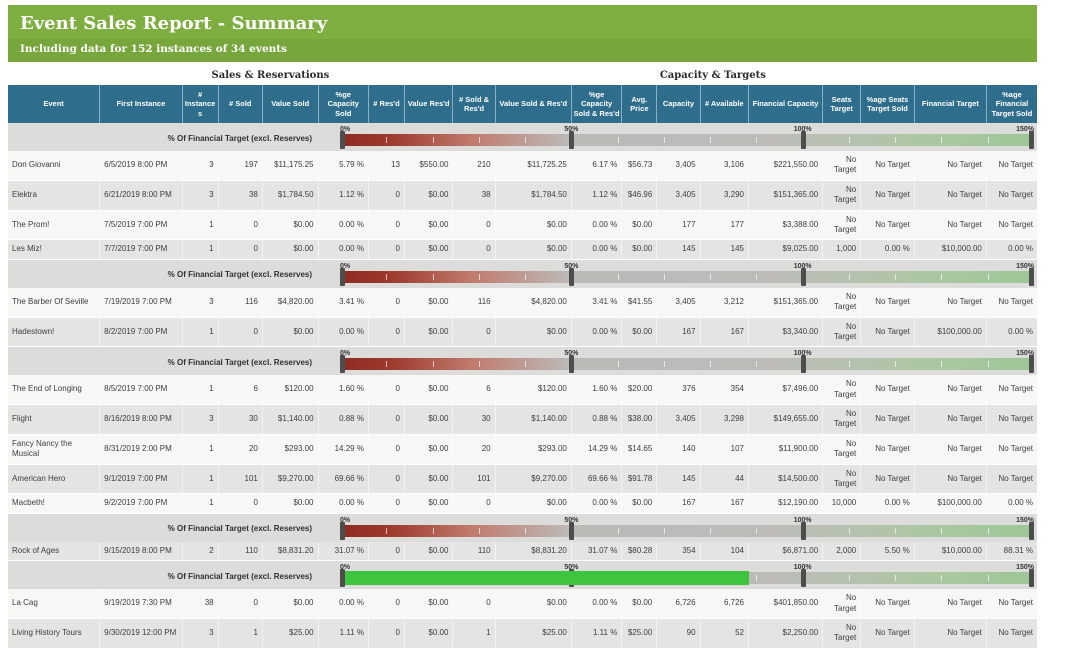 This screenshot has height=648, width=1069. Describe the element at coordinates (678, 551) in the screenshot. I see `cell-capacity: 354` at that location.